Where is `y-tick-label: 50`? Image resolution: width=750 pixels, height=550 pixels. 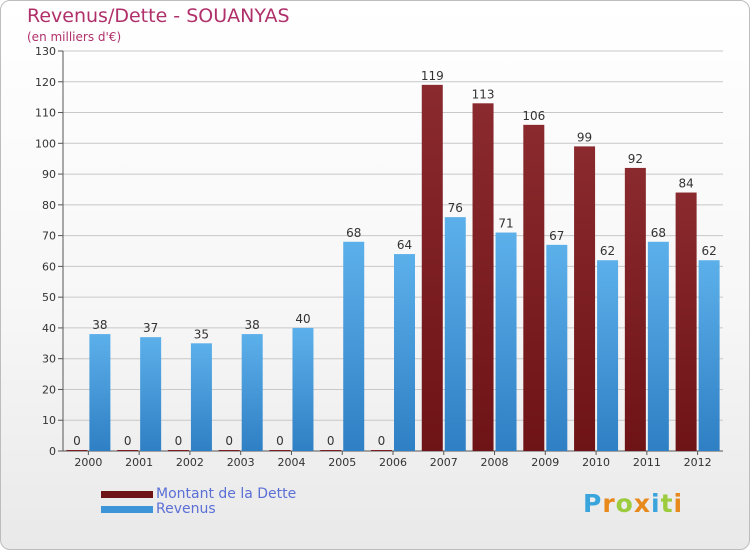 y-tick-label: 50 is located at coordinates (49, 297).